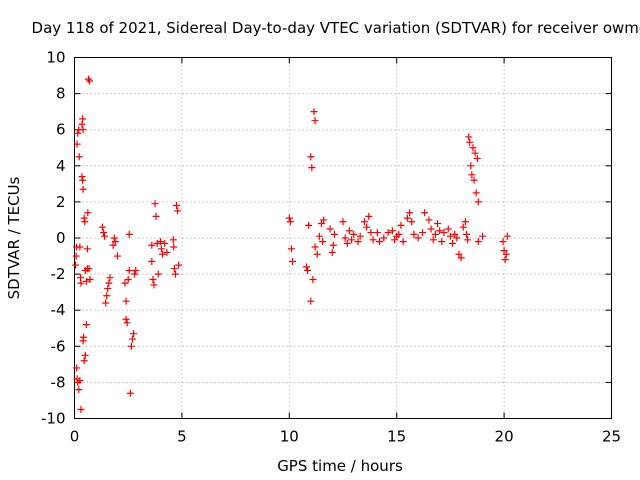  Describe the element at coordinates (611, 437) in the screenshot. I see `x-tick-label: 25` at that location.